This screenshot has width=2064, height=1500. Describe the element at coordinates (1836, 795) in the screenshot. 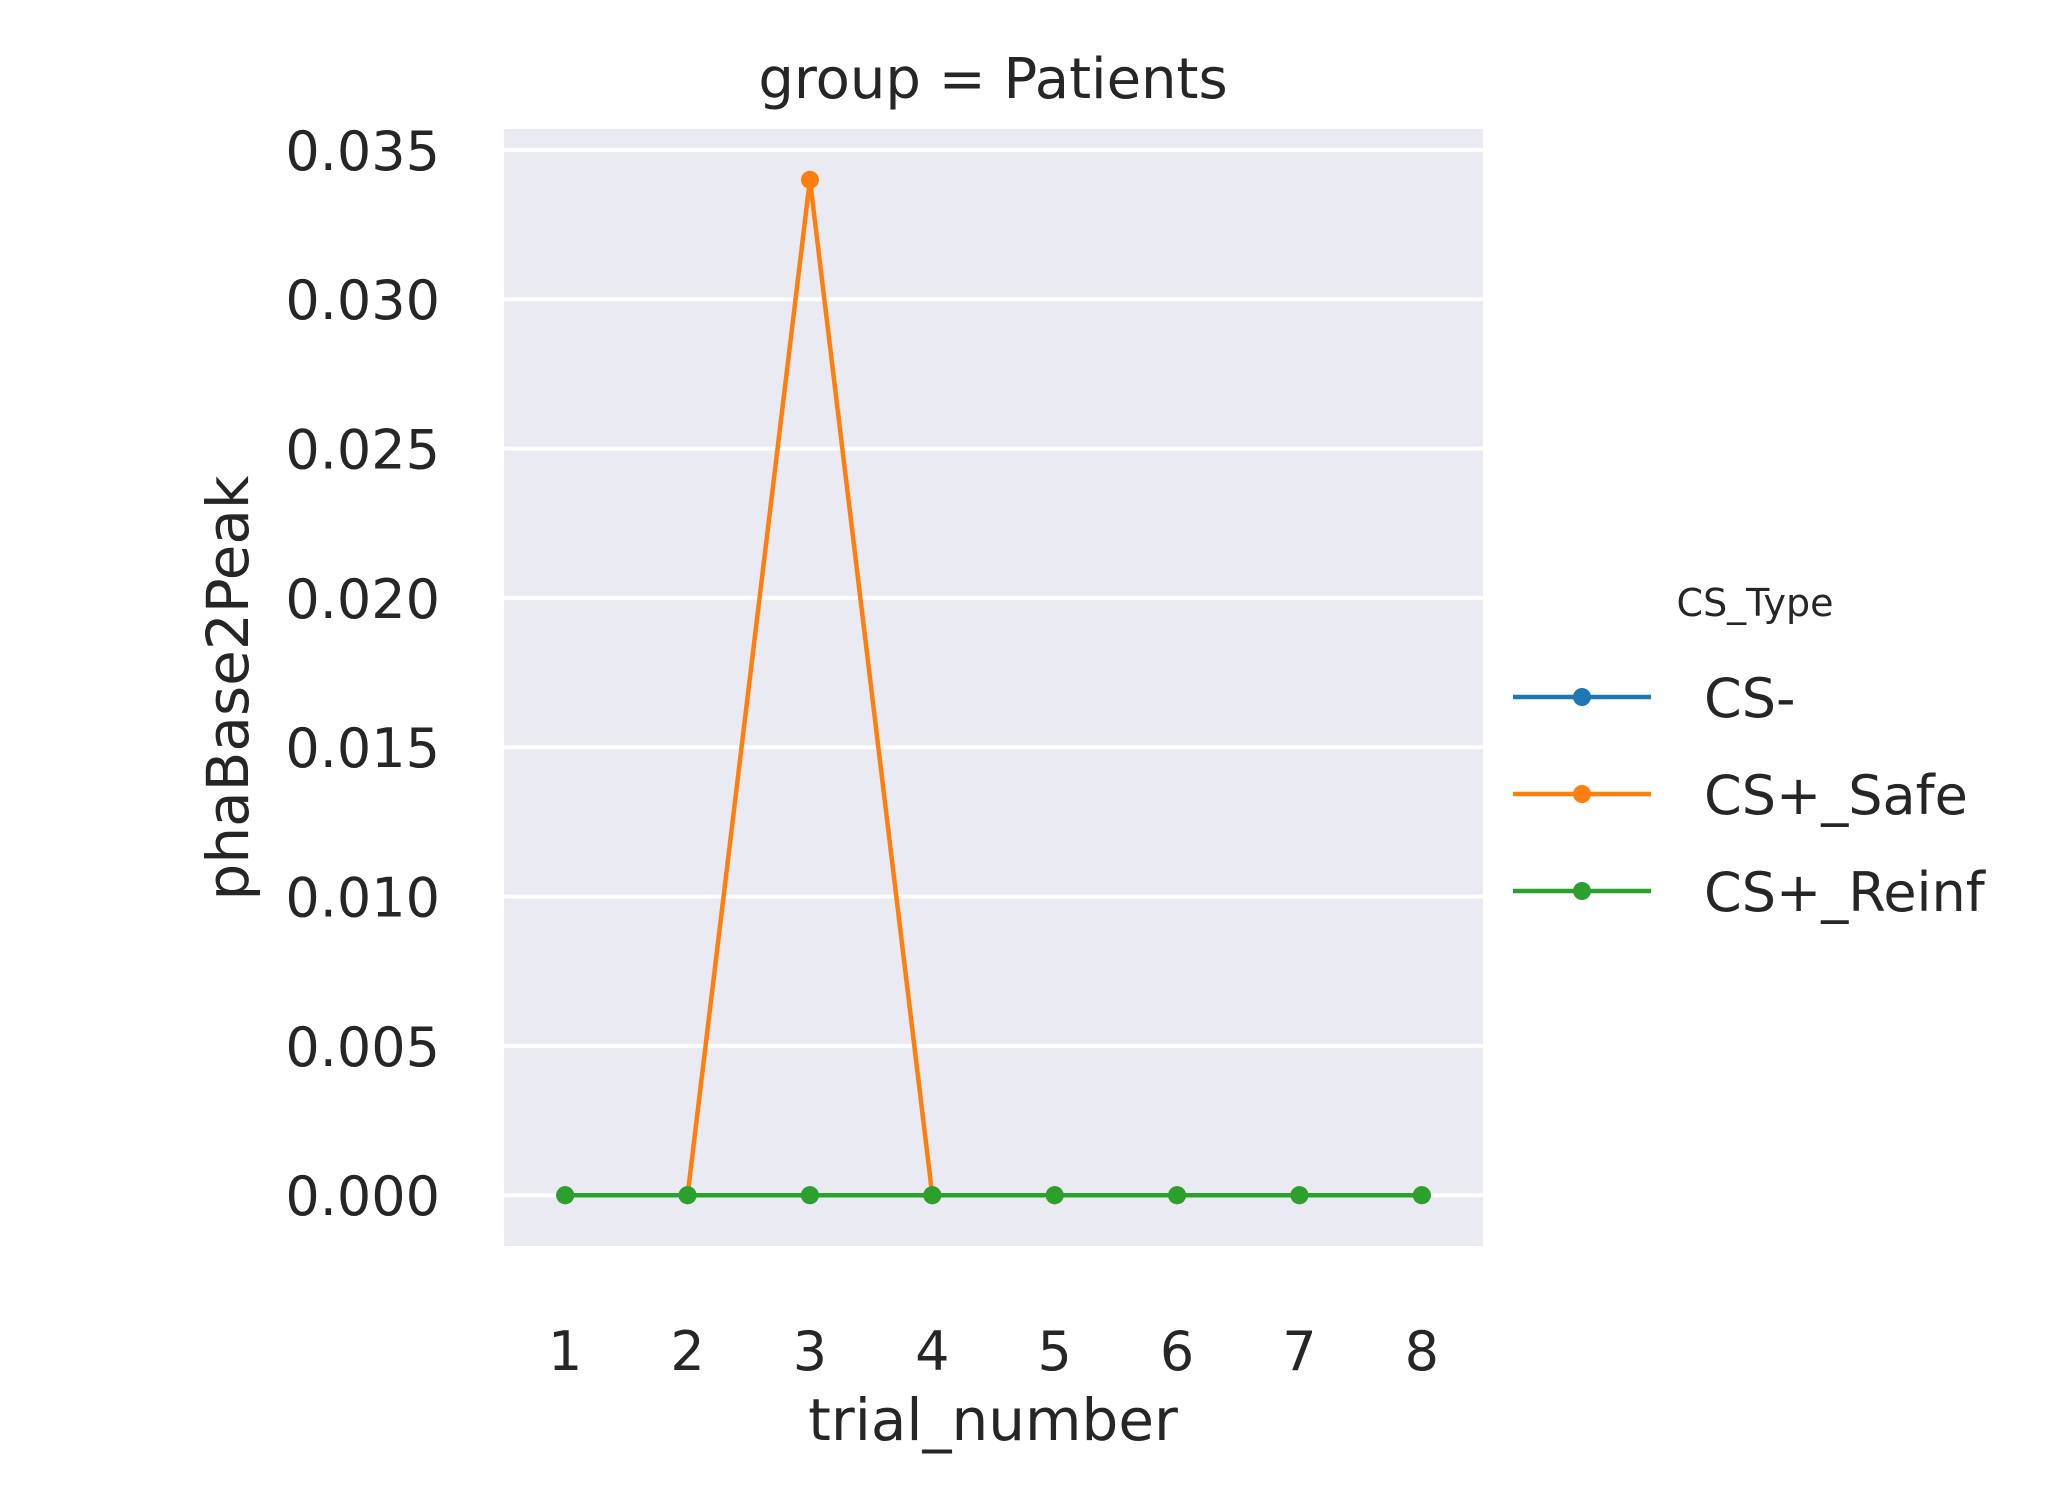

I see `legend-label: CS+_Safe` at that location.